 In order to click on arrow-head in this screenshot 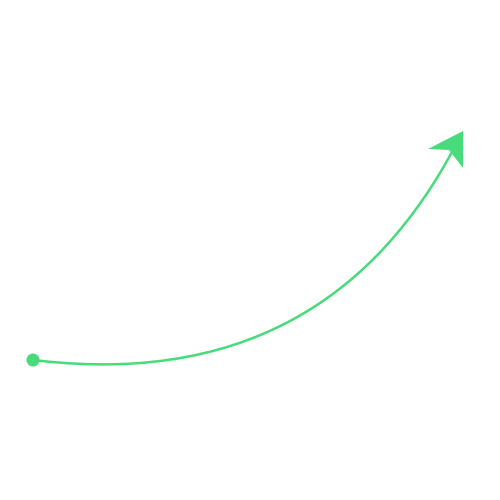, I will do `click(445, 149)`.